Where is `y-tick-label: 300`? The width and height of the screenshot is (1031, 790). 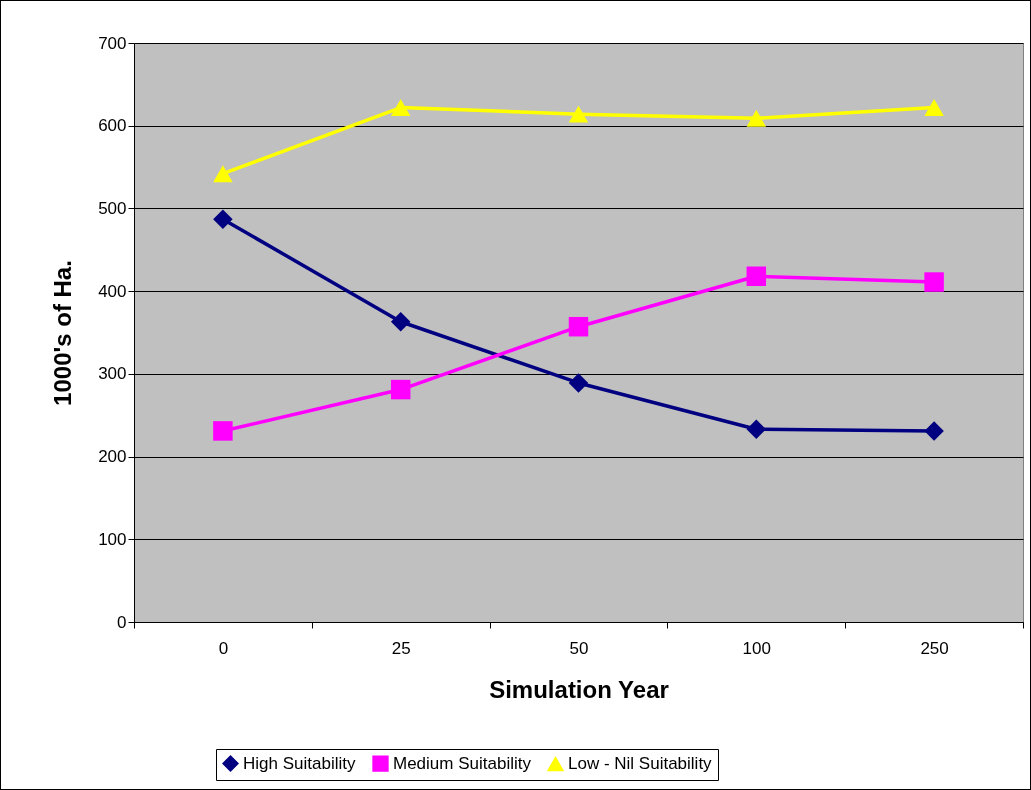 y-tick-label: 300 is located at coordinates (112, 374).